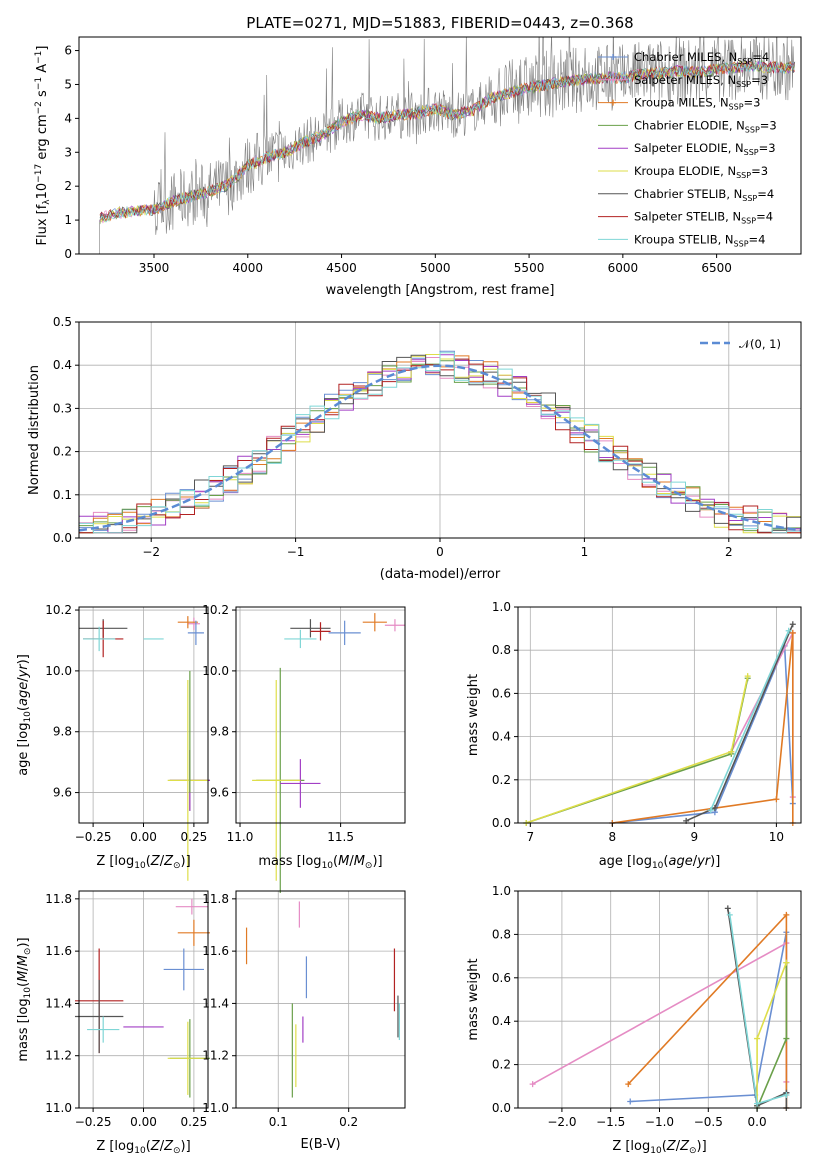 The height and width of the screenshot is (1170, 819). Describe the element at coordinates (93, 837) in the screenshot. I see `age_vs_Z-xtick-label: −0.25` at that location.